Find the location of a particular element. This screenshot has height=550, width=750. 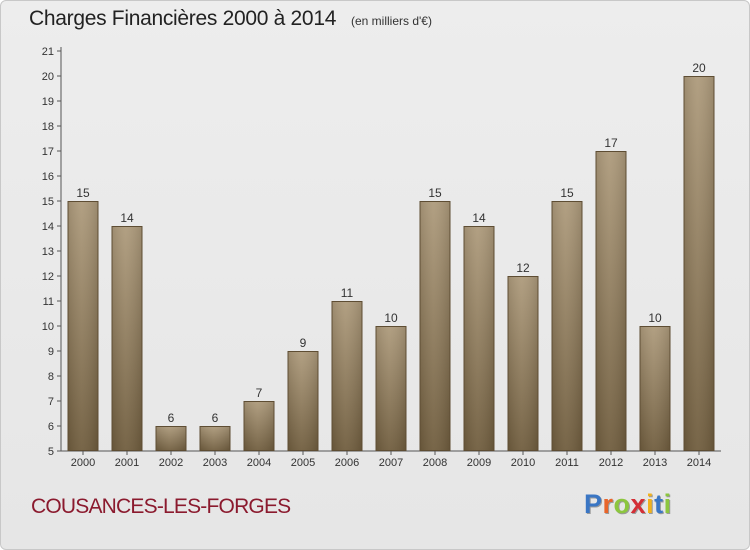

x-tick-label: 2006 is located at coordinates (347, 463).